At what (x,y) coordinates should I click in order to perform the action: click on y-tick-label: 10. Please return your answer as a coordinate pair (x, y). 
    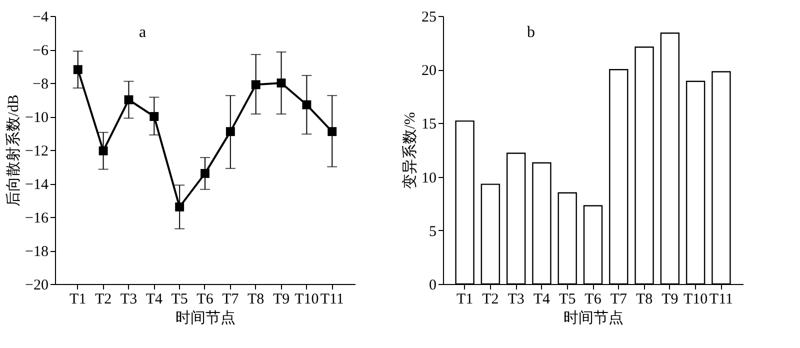
    Looking at the image, I should click on (429, 178).